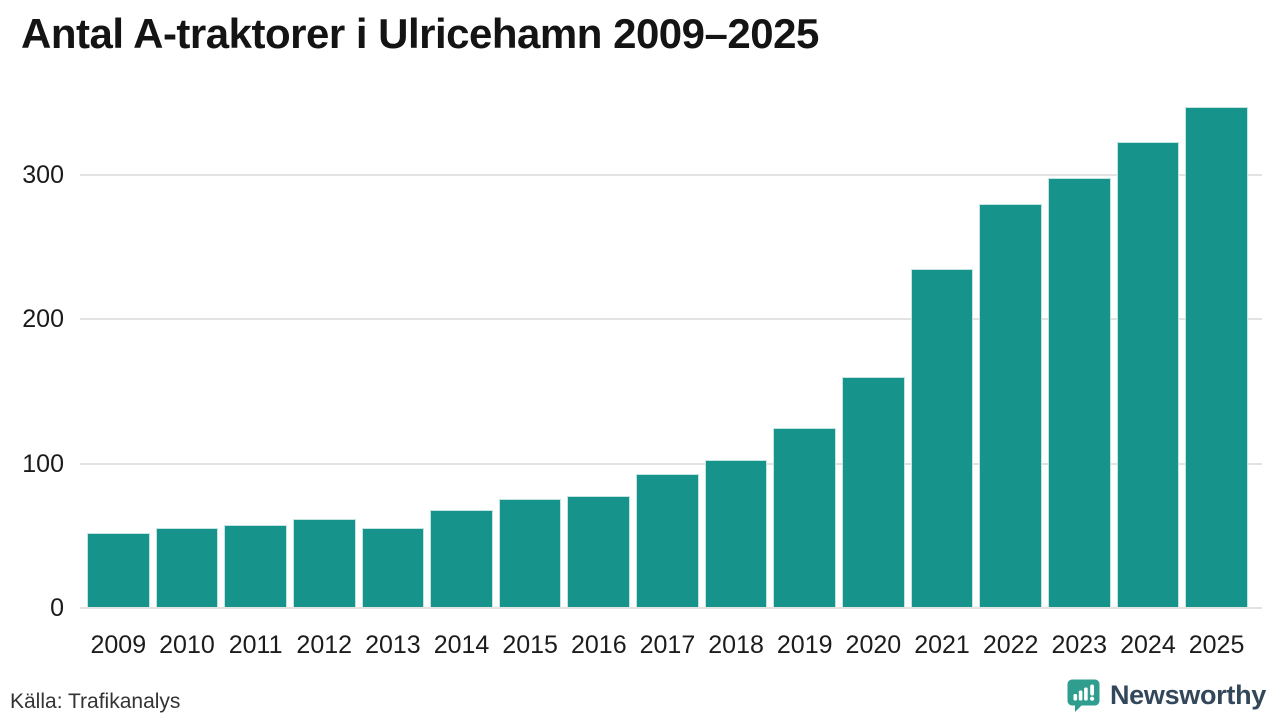 The image size is (1280, 720). Describe the element at coordinates (530, 552) in the screenshot. I see `bar-2015` at that location.